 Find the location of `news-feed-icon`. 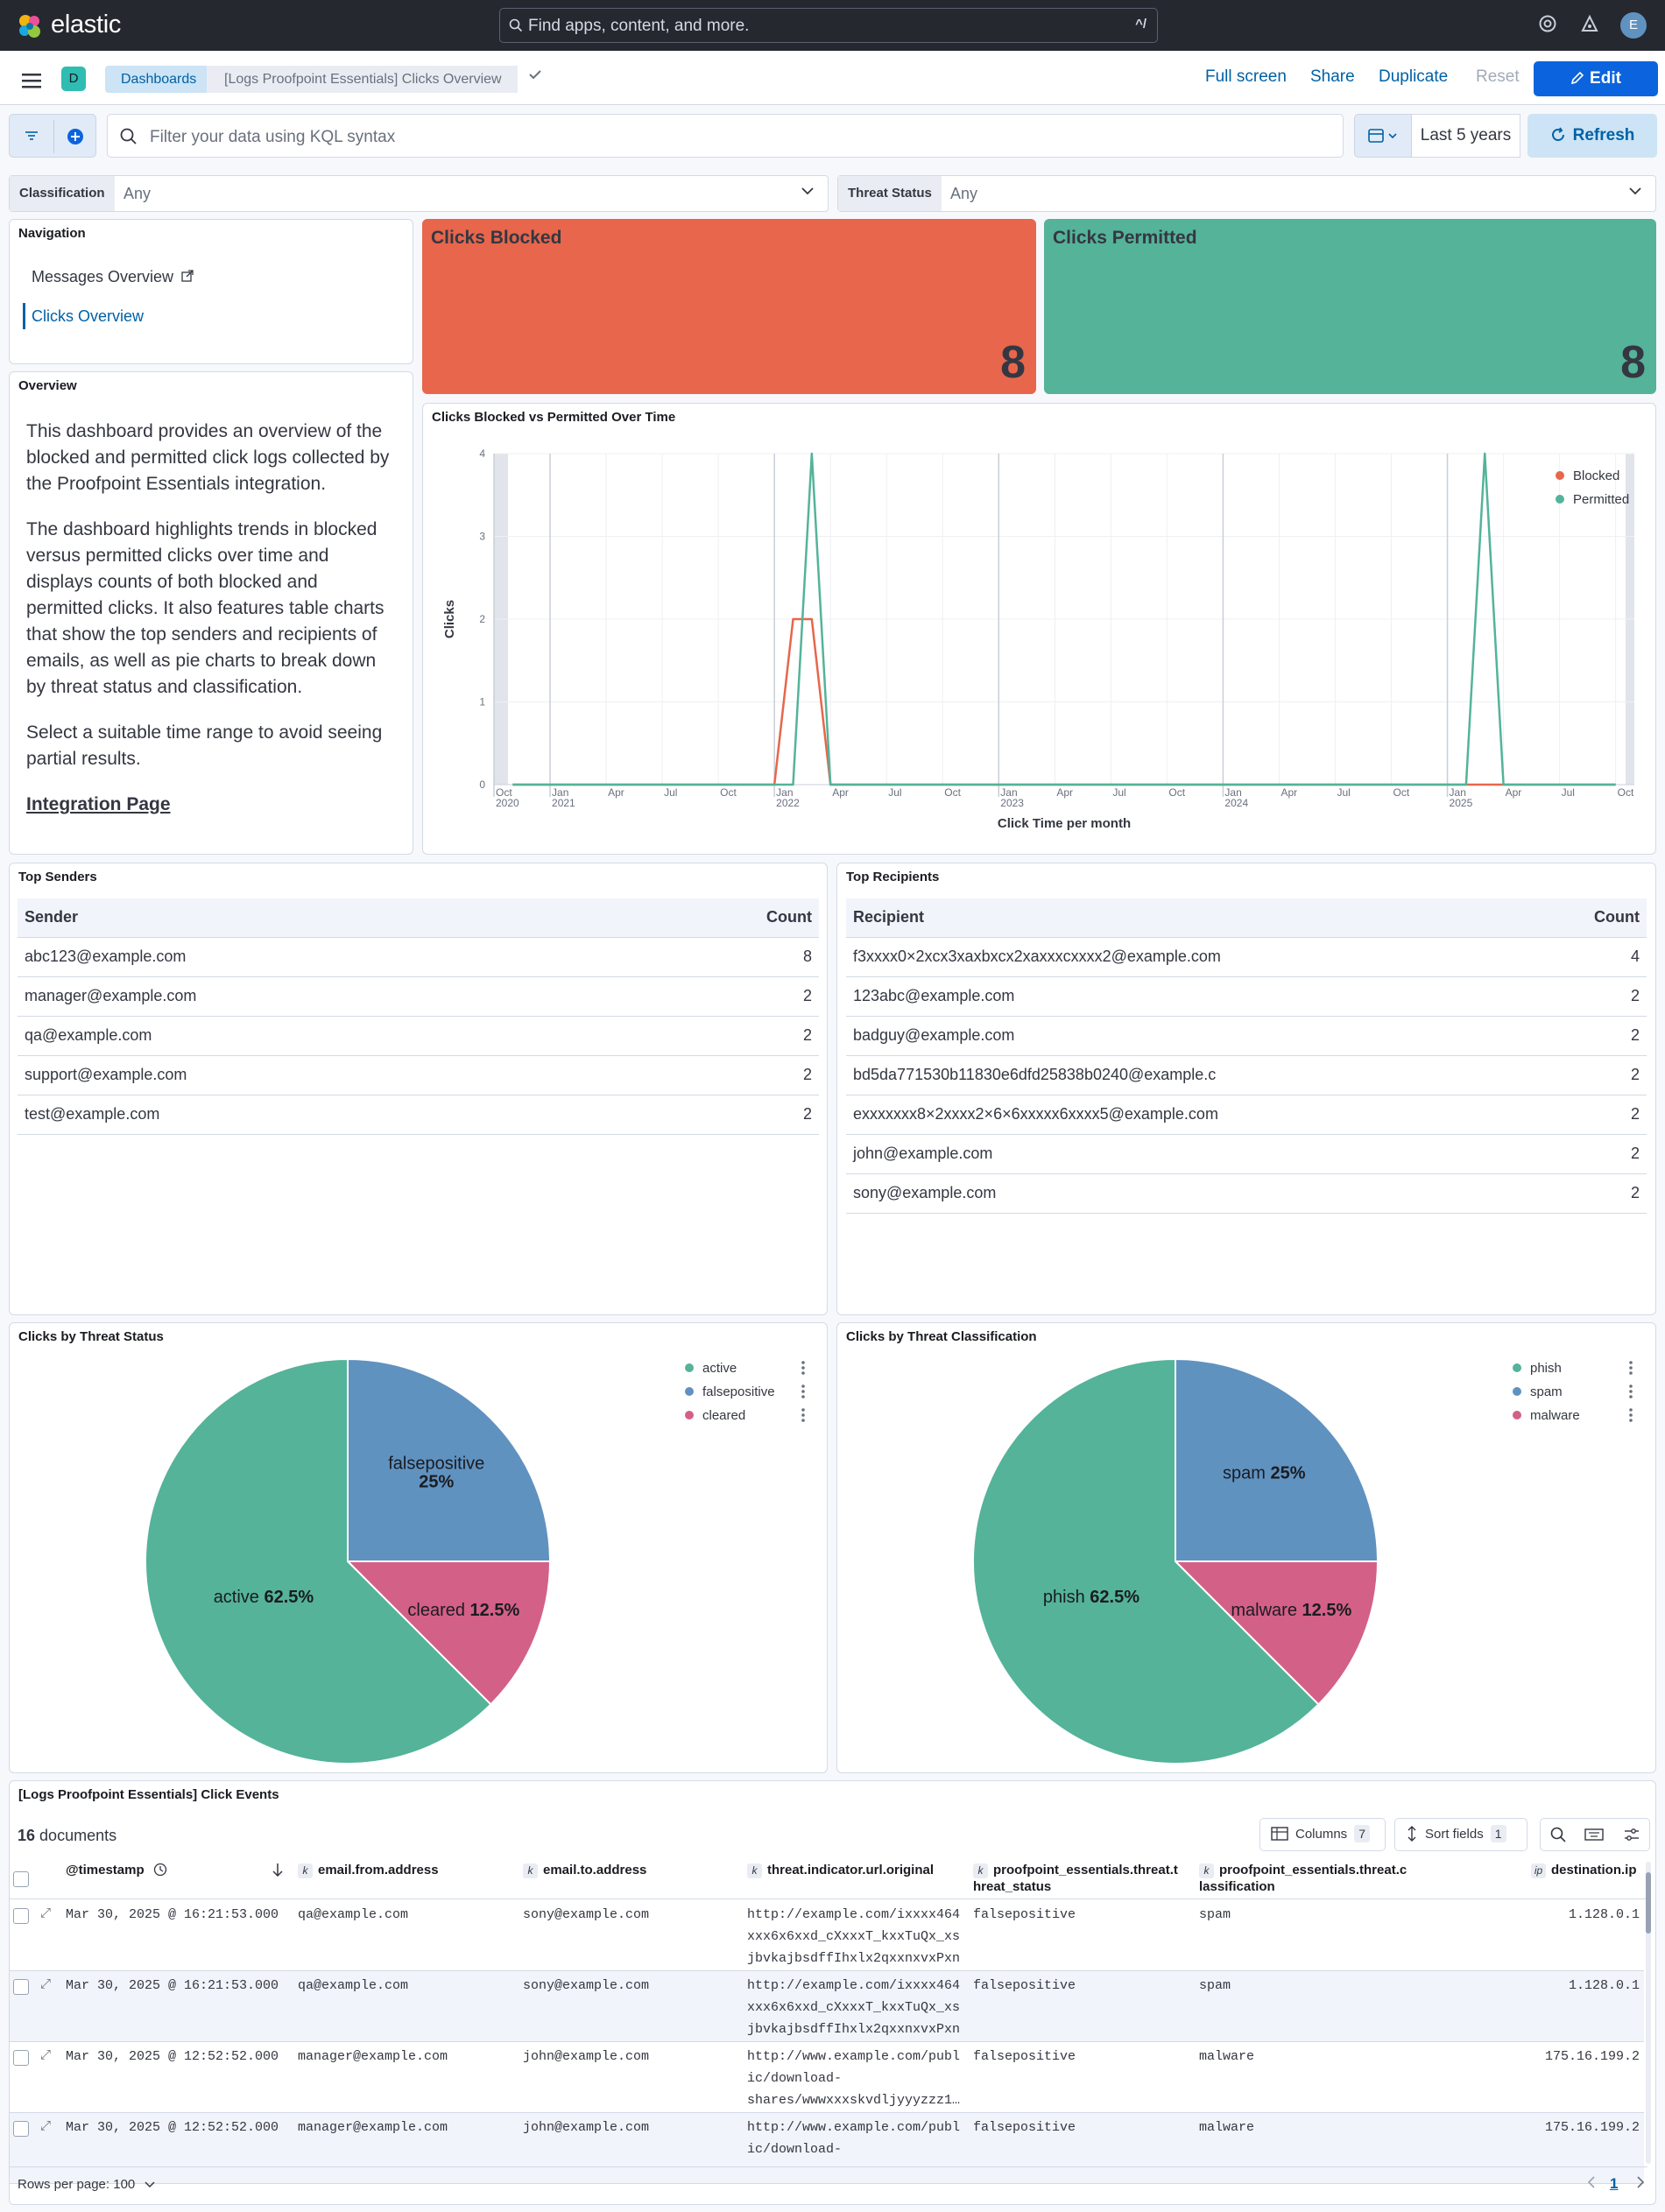

news-feed-icon is located at coordinates (1589, 26).